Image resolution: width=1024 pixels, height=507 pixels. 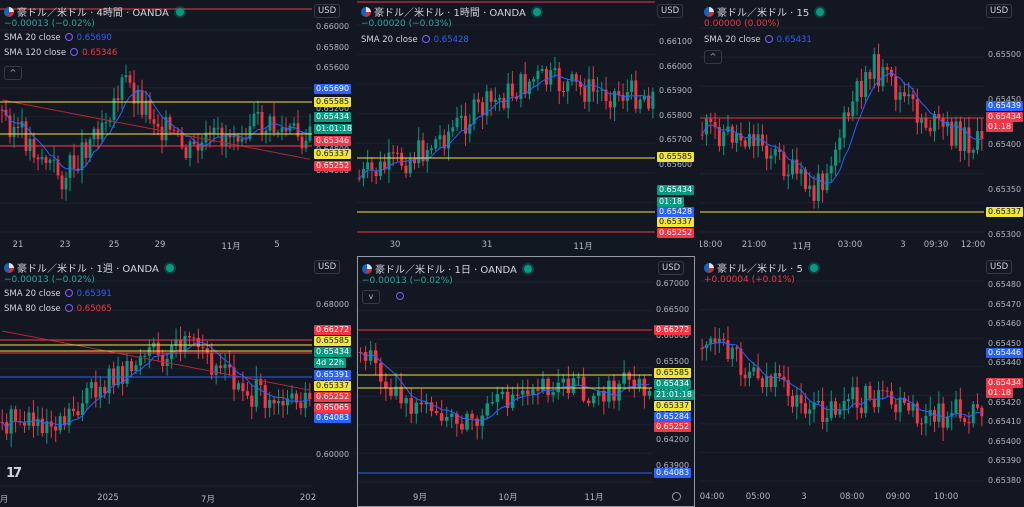 What do you see at coordinates (676, 496) in the screenshot?
I see `chart-settings-icon` at bounding box center [676, 496].